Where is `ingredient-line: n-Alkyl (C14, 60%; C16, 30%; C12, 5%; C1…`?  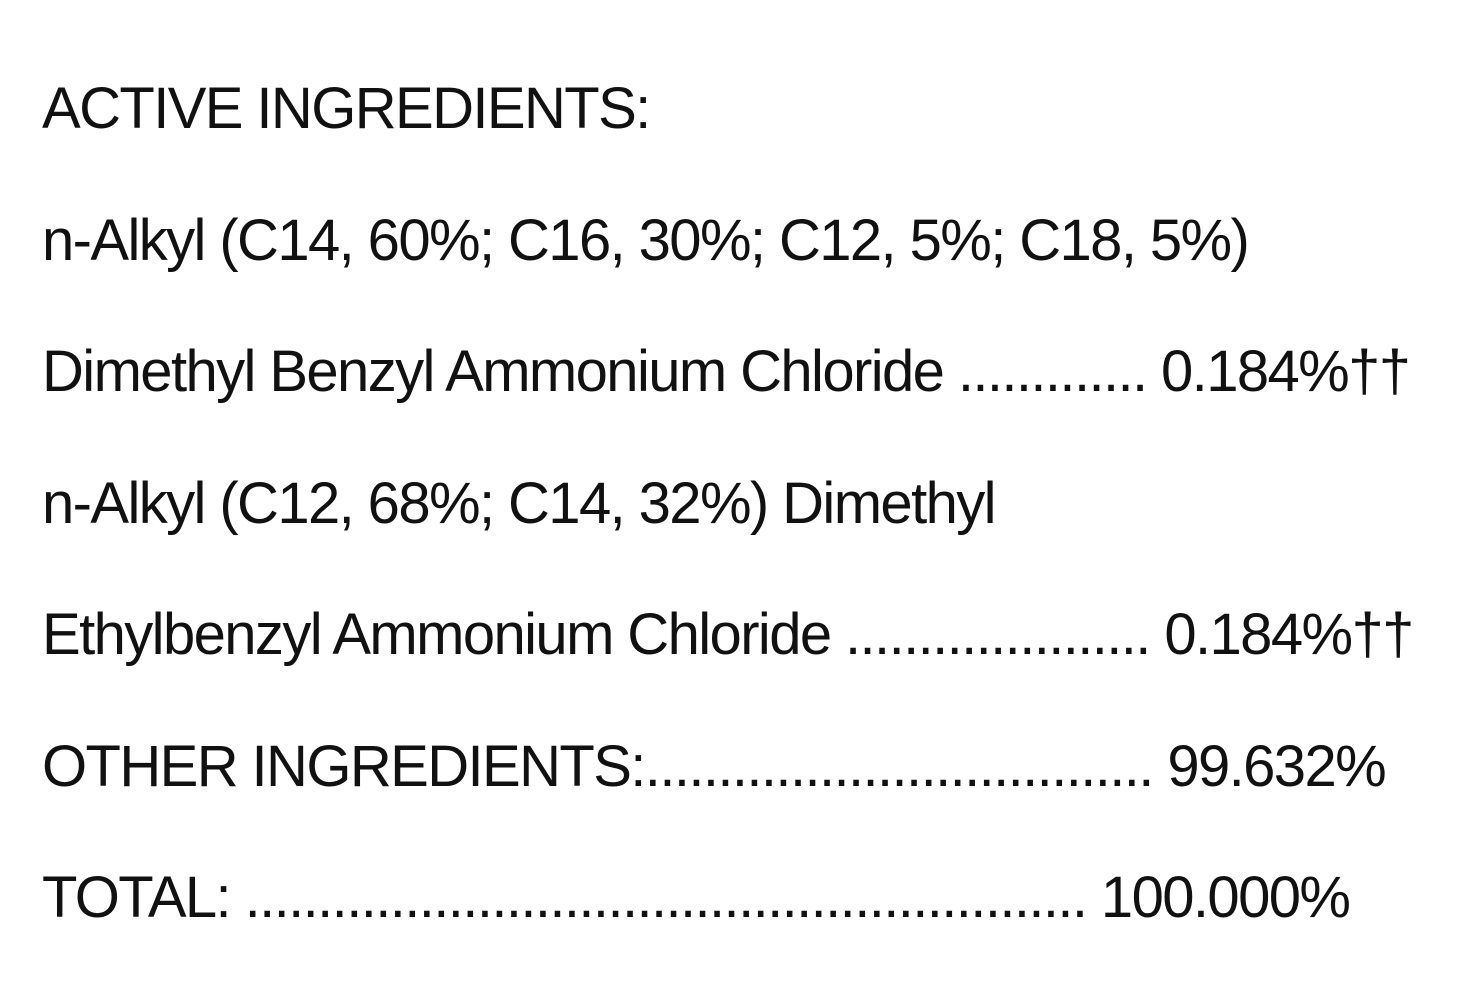 ingredient-line: n-Alkyl (C14, 60%; C16, 30%; C12, 5%; C1… is located at coordinates (646, 240).